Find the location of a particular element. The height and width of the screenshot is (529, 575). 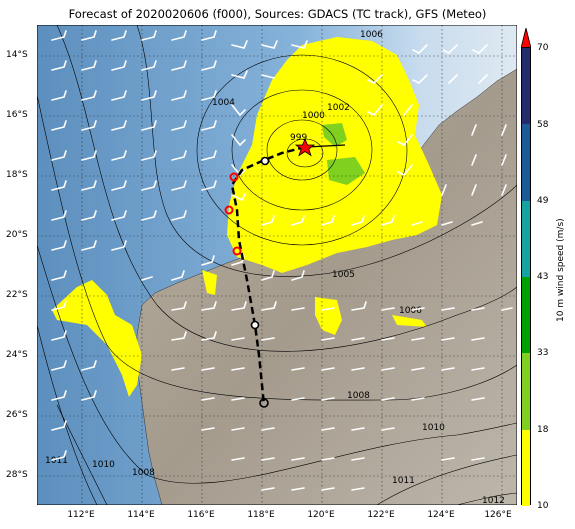

colorbar-tick-49: 49 is located at coordinates (543, 201).